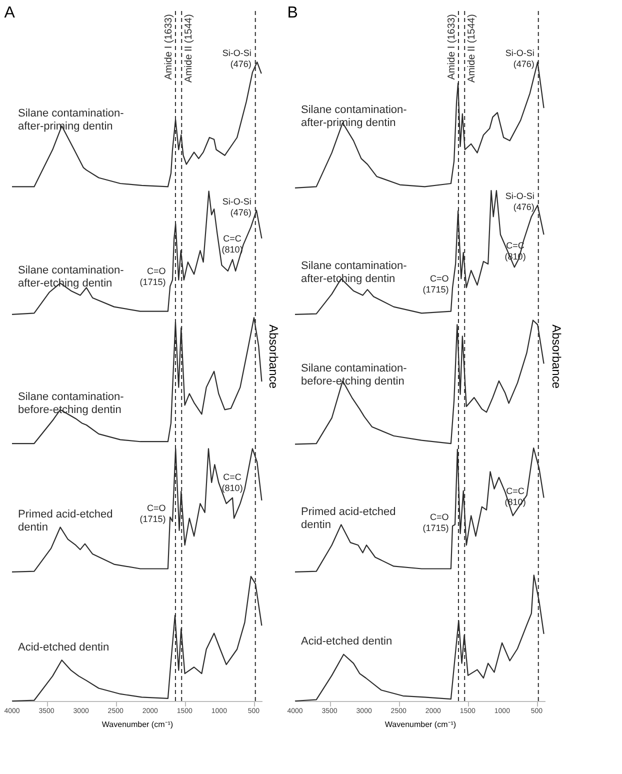  I want to click on chart-title: A, so click(10, 13).